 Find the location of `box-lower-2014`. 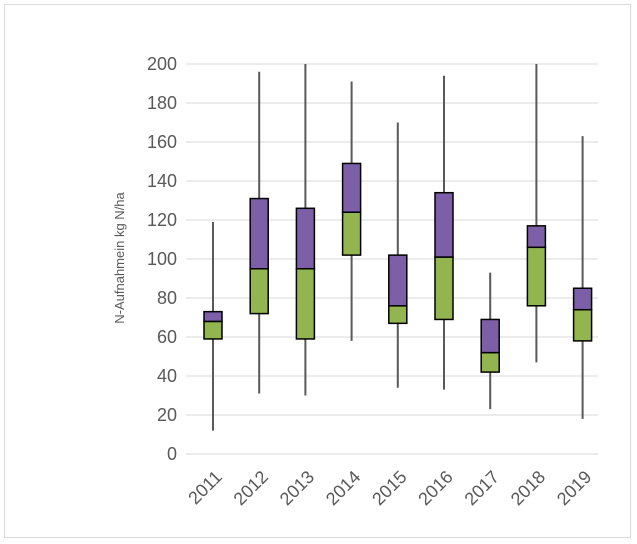

box-lower-2014 is located at coordinates (351, 233).